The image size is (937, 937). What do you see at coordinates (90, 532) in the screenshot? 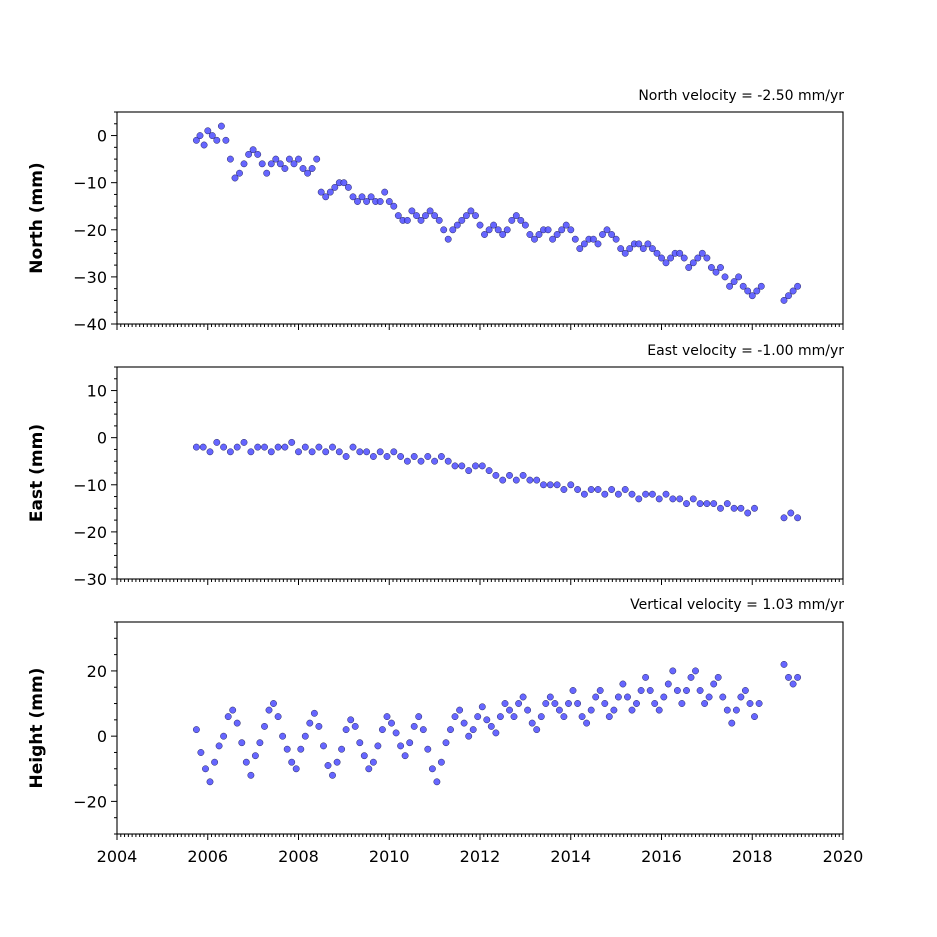
I see `east-y-tick-label: −20` at bounding box center [90, 532].